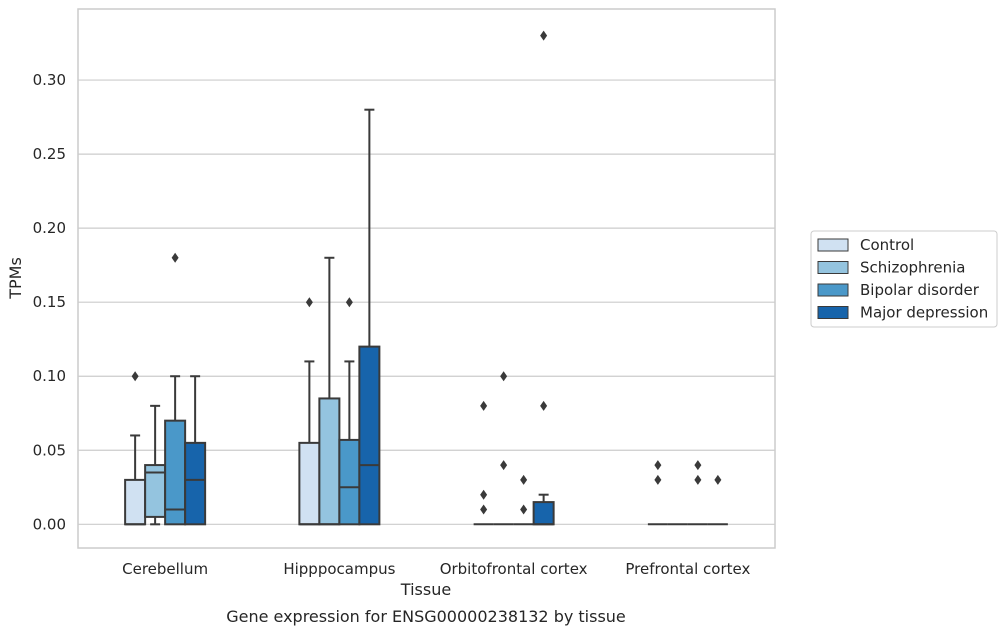  I want to click on y-axis-label: TPMs, so click(15, 278).